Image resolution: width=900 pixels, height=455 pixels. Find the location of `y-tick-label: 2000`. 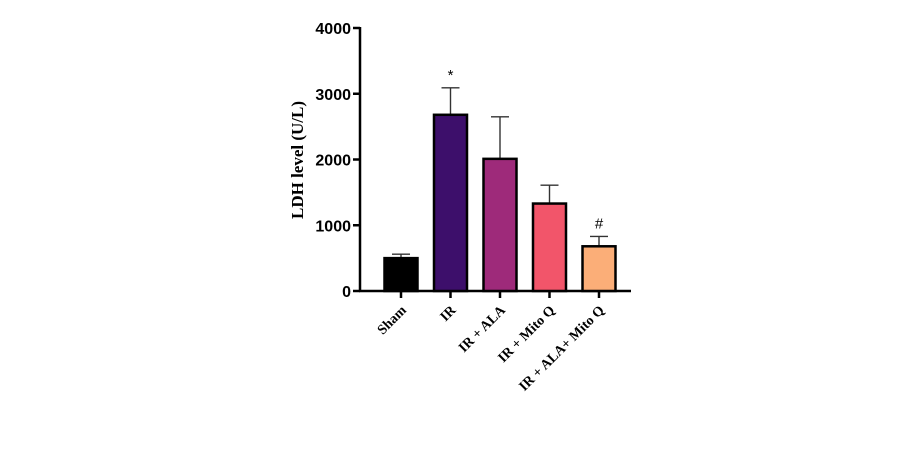

y-tick-label: 2000 is located at coordinates (333, 161).